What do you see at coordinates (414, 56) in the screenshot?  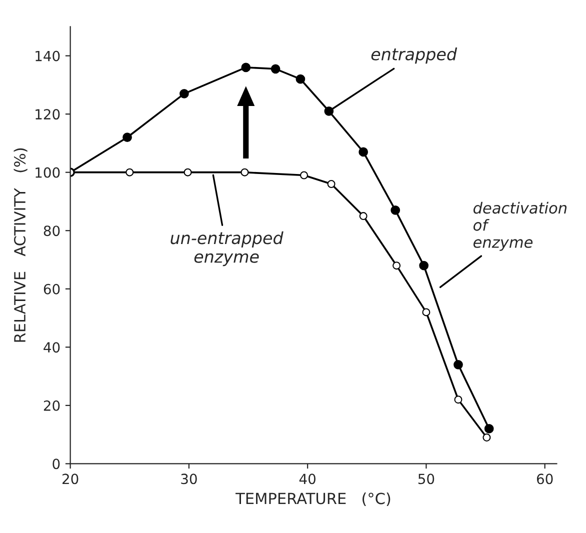 I see `annotation: entrapped` at bounding box center [414, 56].